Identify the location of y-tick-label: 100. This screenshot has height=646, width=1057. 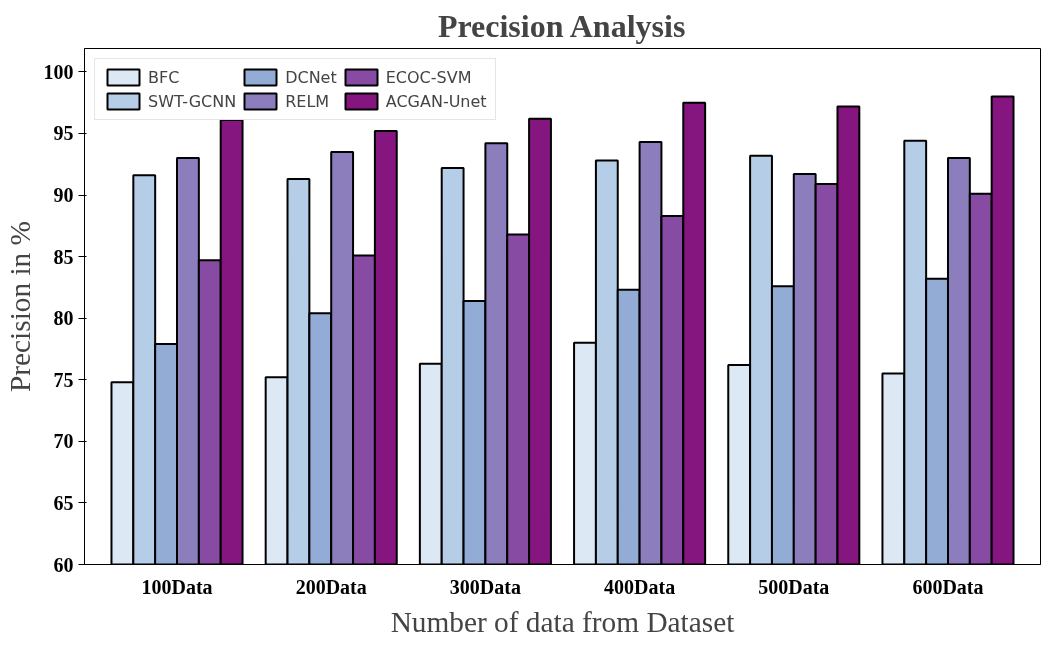
(58, 71).